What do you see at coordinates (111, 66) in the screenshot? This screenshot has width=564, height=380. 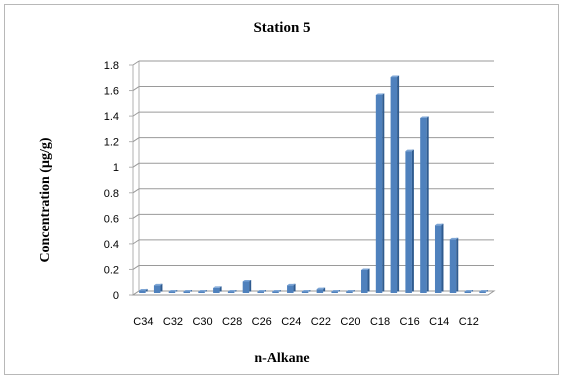 I see `y-tick-label: 1.8` at bounding box center [111, 66].